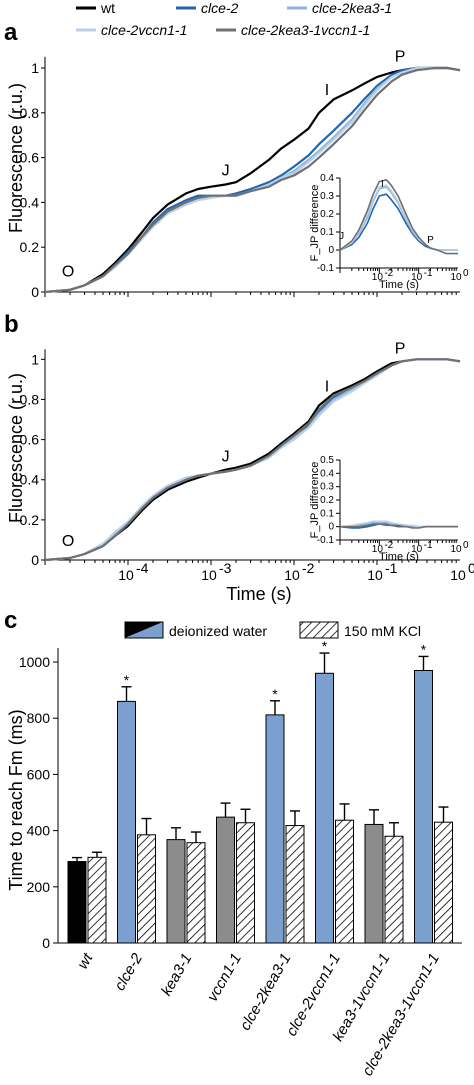 This screenshot has width=474, height=1085. I want to click on panel-a-inset-ytick-label: 0.2, so click(327, 214).